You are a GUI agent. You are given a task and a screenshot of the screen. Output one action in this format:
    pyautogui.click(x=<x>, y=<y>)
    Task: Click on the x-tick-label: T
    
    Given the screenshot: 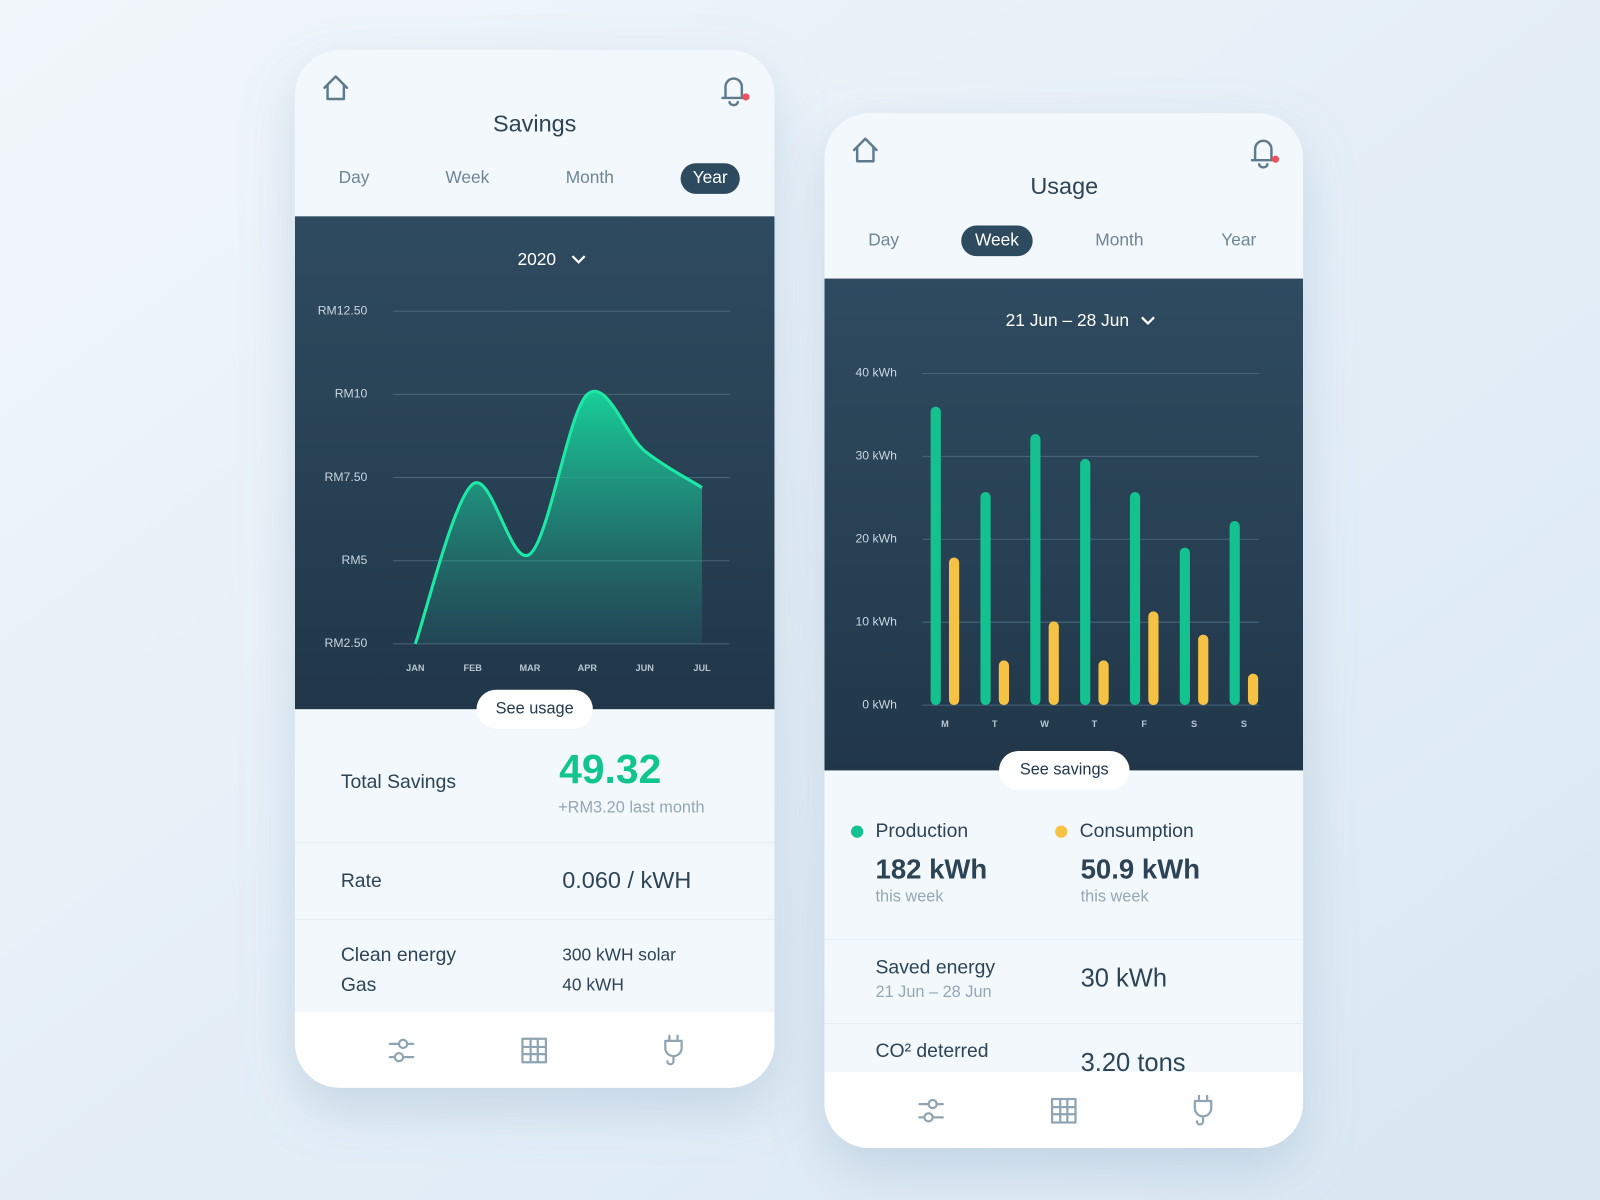 What is the action you would take?
    pyautogui.click(x=995, y=724)
    